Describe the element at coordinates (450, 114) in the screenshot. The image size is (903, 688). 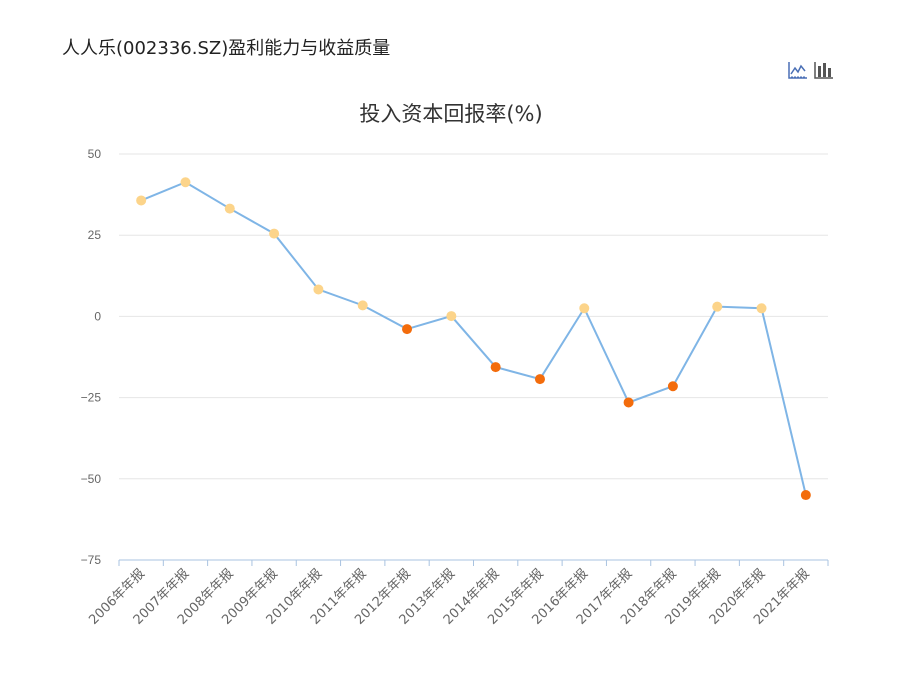
I see `chart-title: 投入资本回报率(%)` at that location.